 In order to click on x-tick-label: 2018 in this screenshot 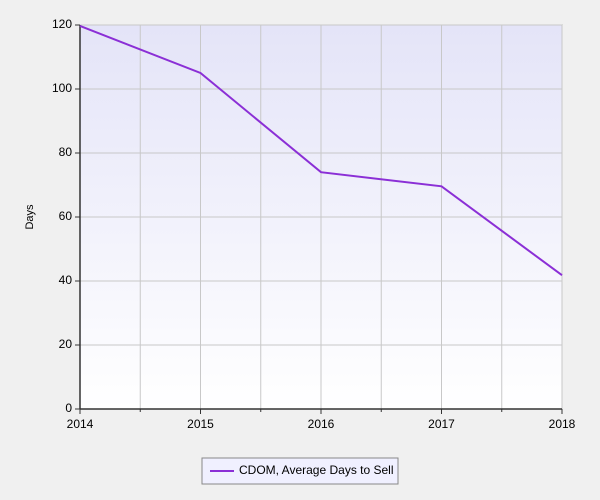, I will do `click(562, 424)`.